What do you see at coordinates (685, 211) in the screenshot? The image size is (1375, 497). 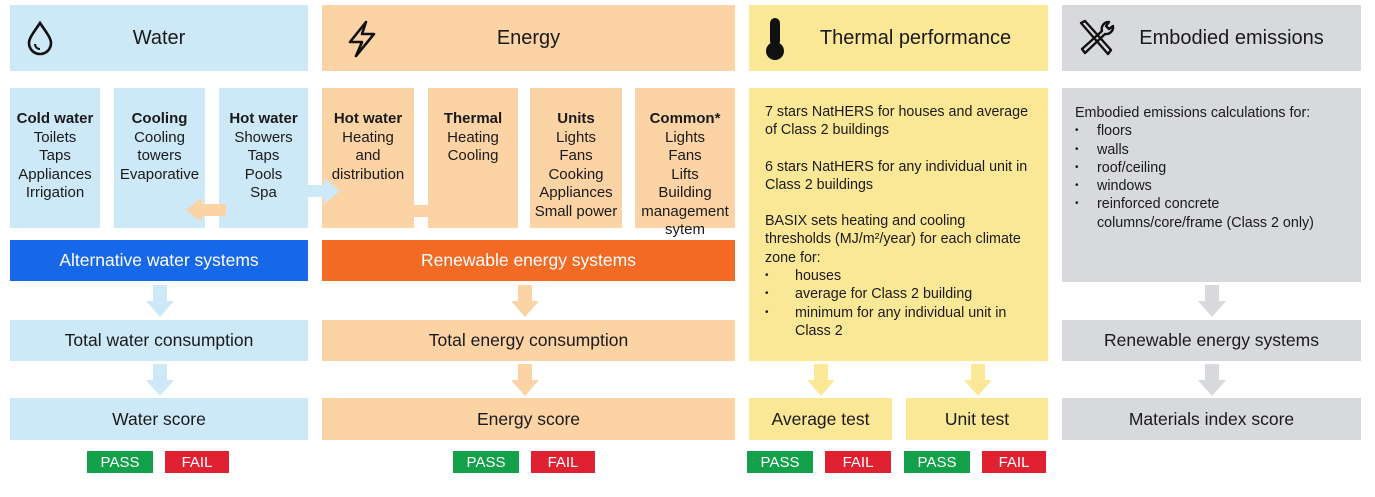 I see `energy-use-item: management` at bounding box center [685, 211].